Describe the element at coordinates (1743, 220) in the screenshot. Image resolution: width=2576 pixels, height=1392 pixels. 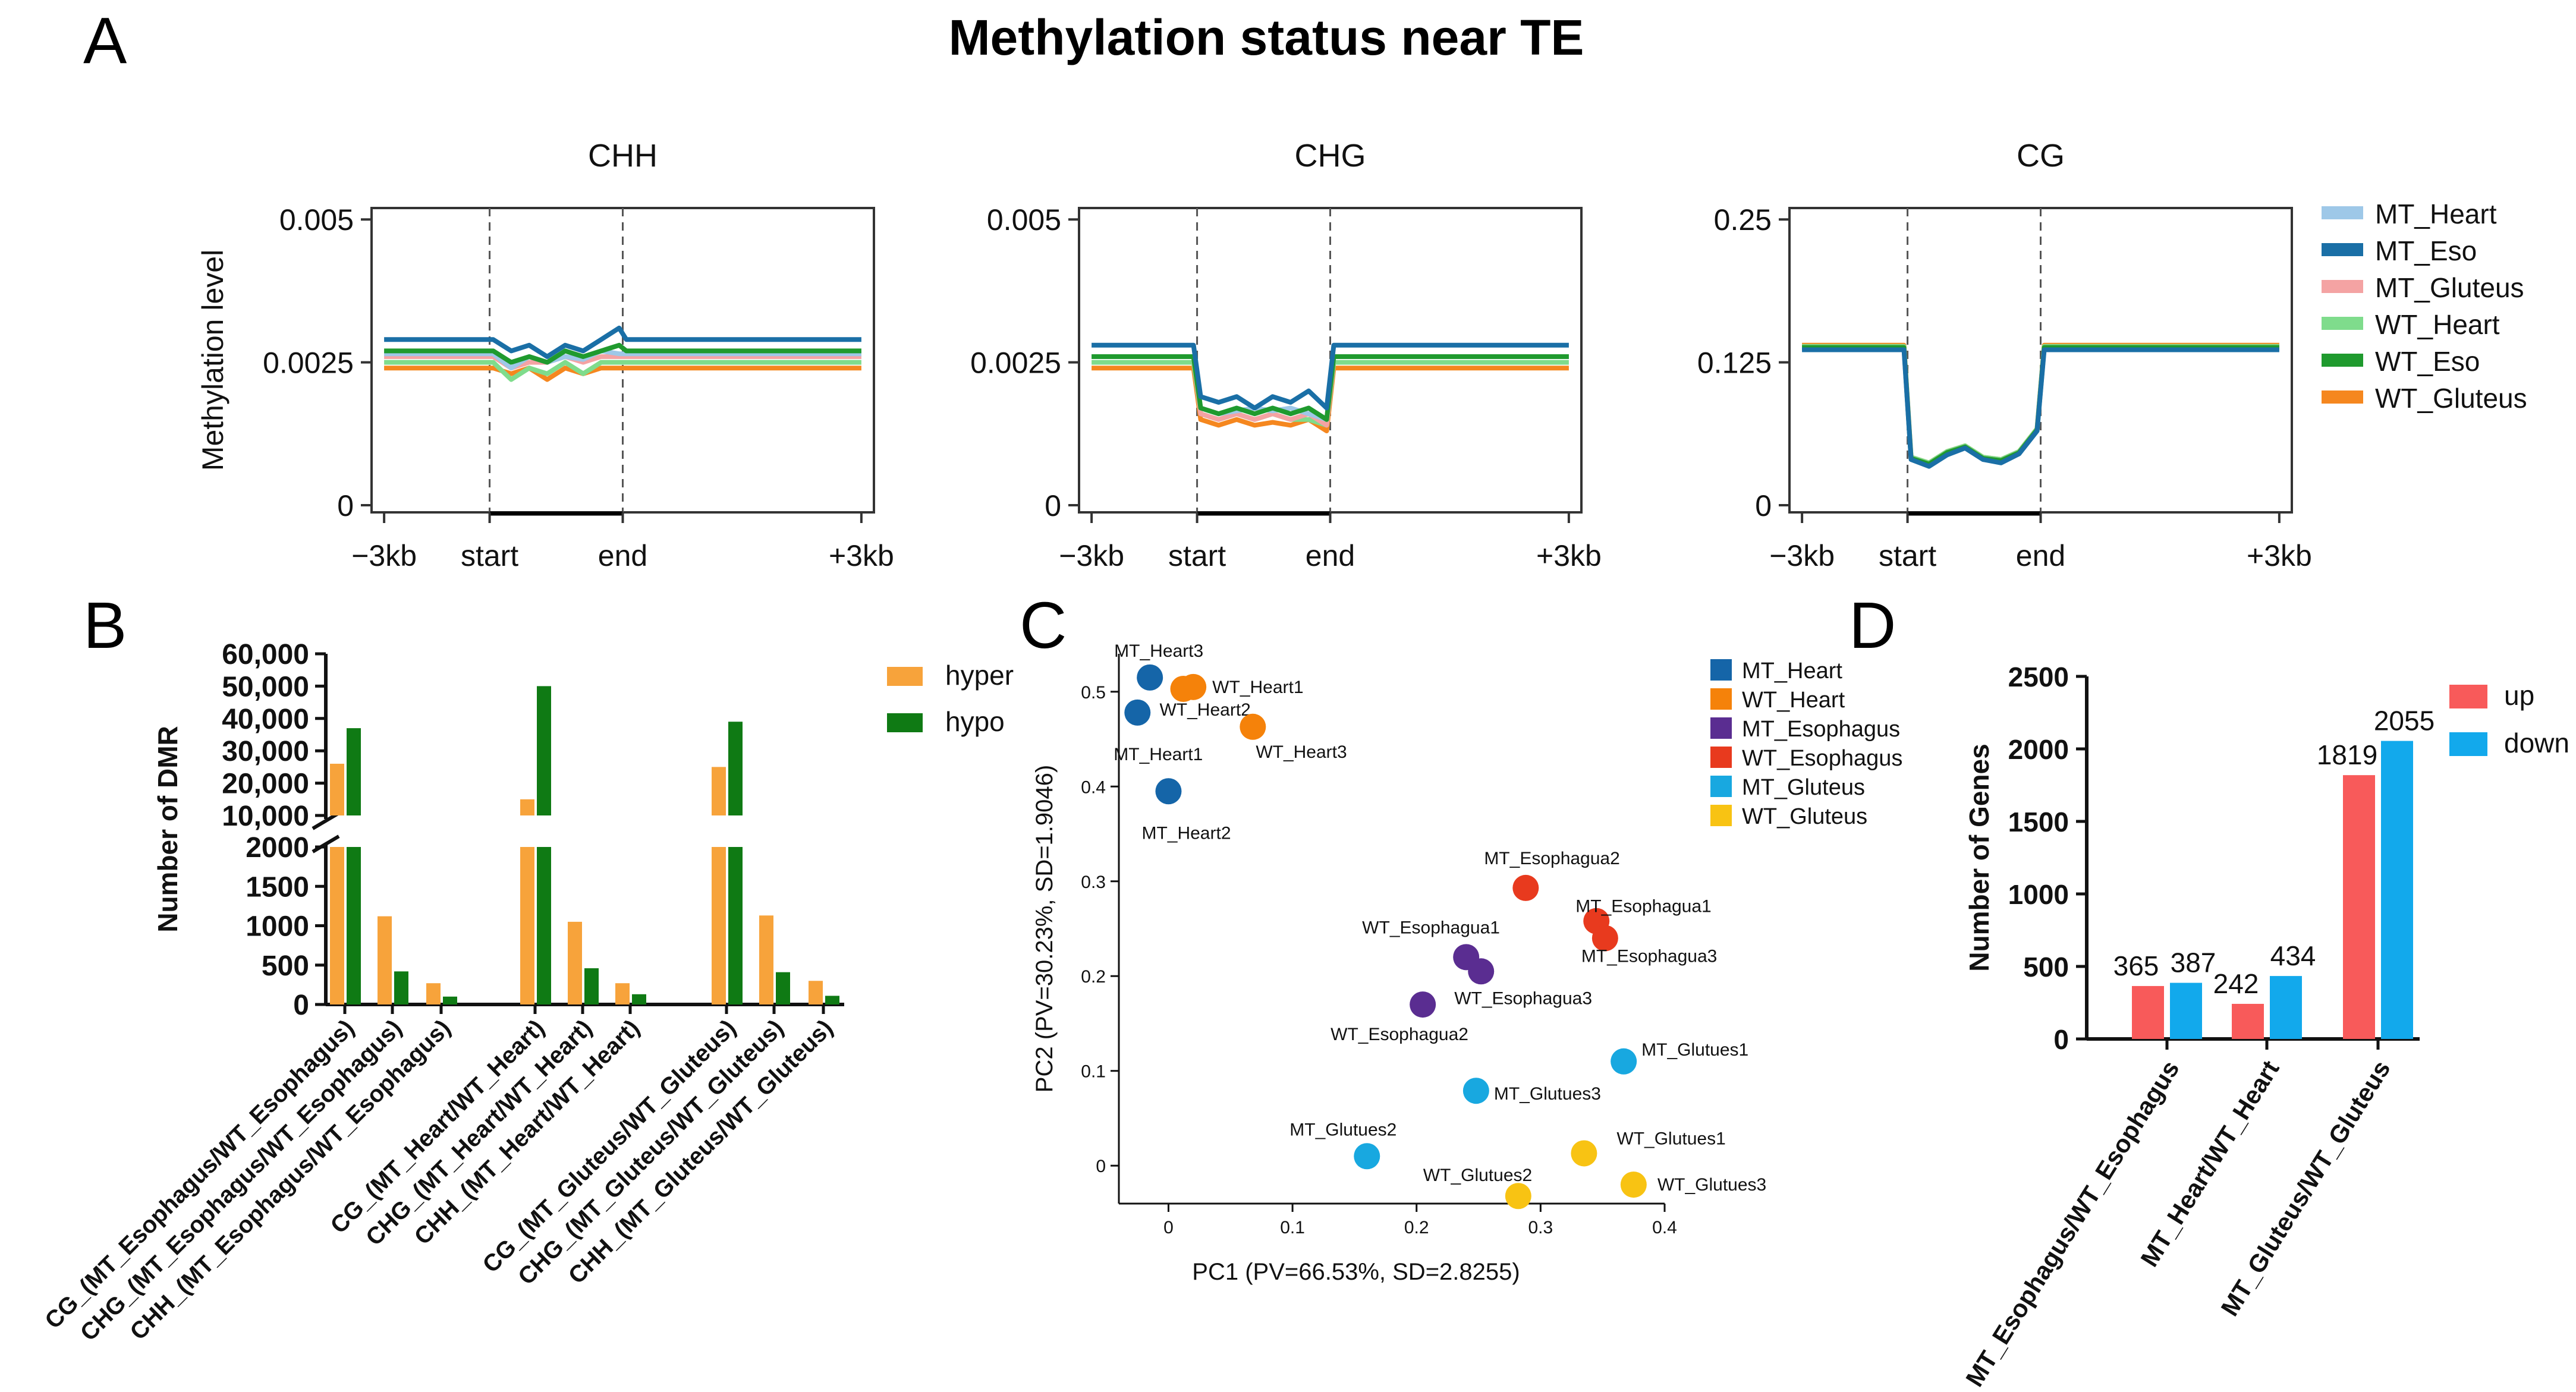
I see `y-tick-label: 0.25` at that location.